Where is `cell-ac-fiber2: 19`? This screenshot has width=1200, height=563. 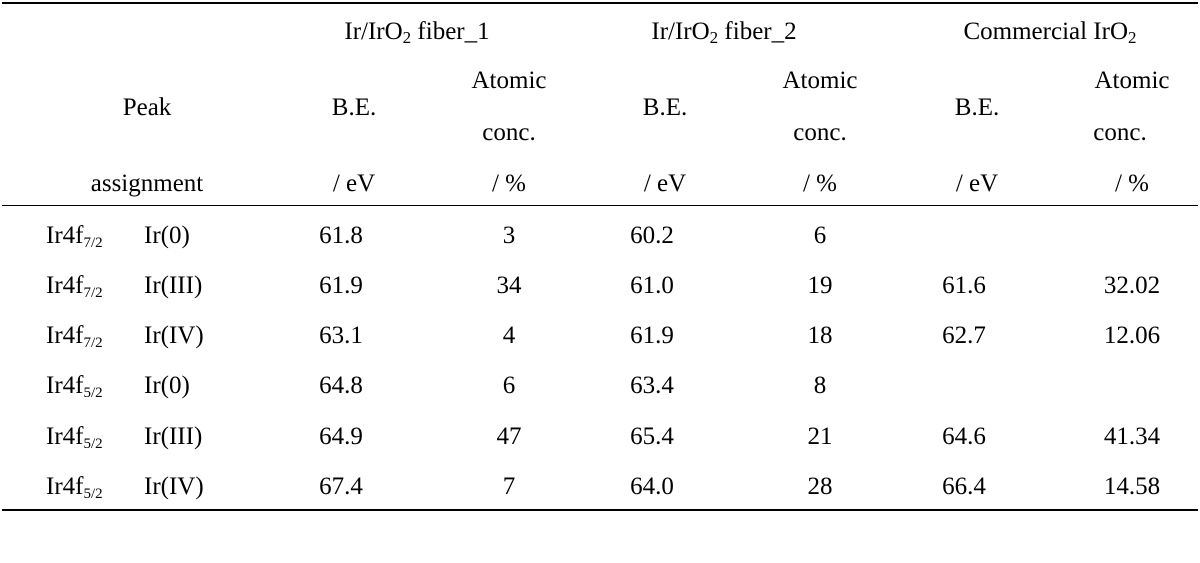
cell-ac-fiber2: 19 is located at coordinates (820, 285).